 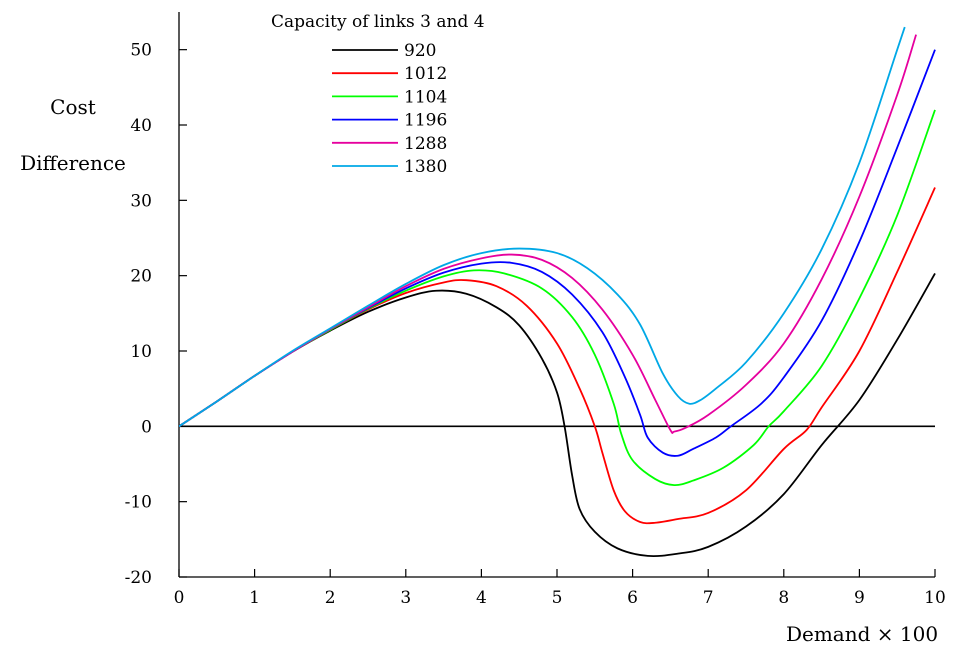 I want to click on legend-label-920: 920, so click(x=420, y=51).